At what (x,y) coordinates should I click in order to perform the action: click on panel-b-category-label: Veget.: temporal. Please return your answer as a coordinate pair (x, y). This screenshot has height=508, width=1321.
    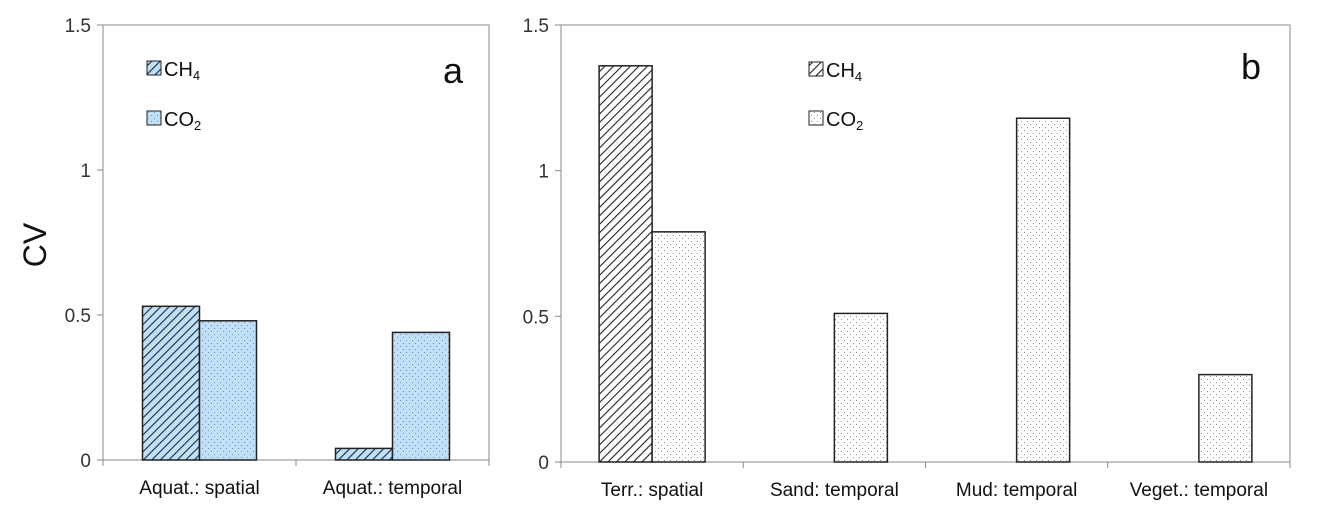
    Looking at the image, I should click on (1199, 490).